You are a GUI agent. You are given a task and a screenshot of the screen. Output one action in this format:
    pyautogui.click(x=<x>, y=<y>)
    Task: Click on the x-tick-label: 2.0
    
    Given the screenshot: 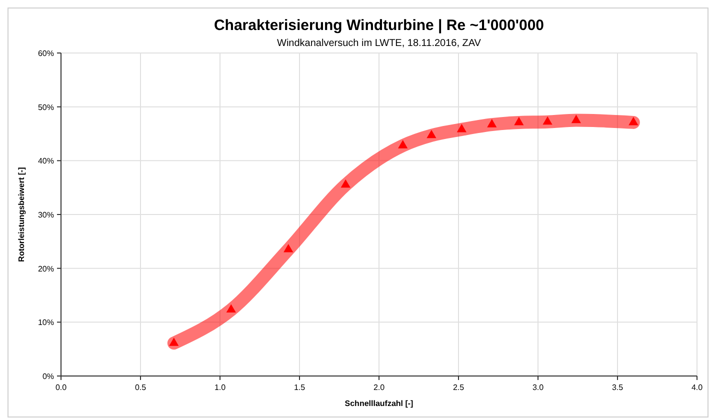 What is the action you would take?
    pyautogui.click(x=379, y=387)
    